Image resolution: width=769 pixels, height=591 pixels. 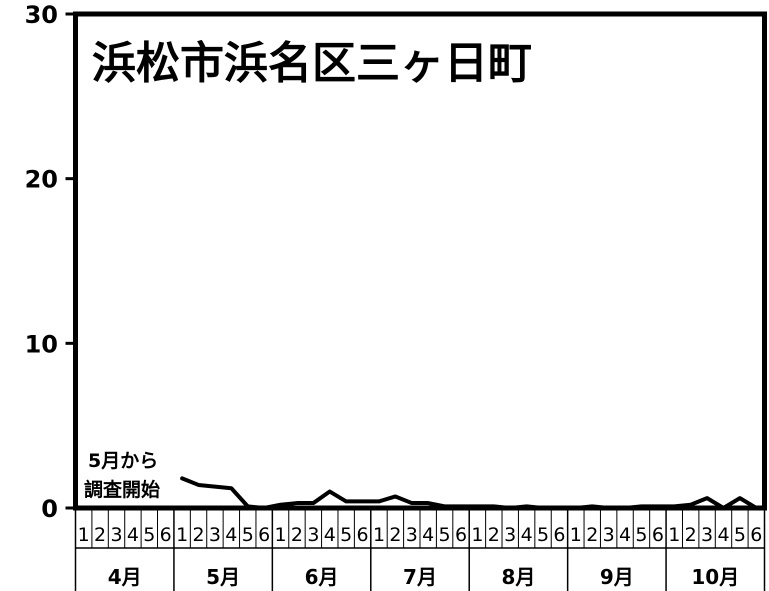 What do you see at coordinates (123, 461) in the screenshot?
I see `annotation-line-1: 5月から` at bounding box center [123, 461].